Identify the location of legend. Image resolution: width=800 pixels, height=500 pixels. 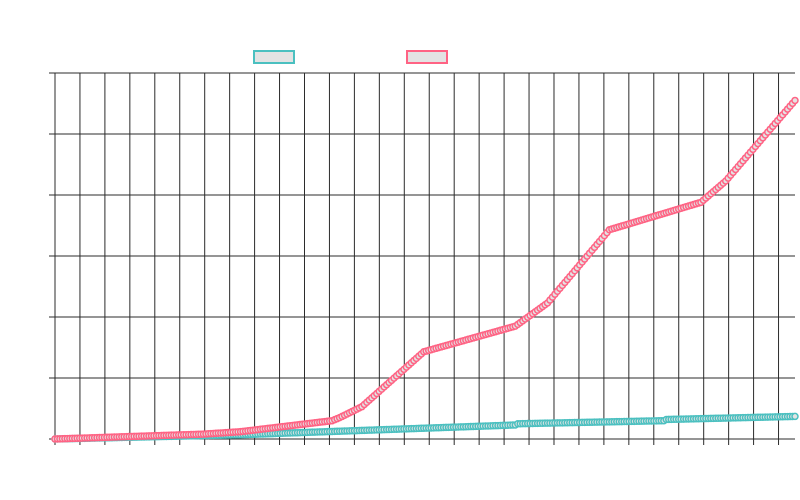
(350, 57).